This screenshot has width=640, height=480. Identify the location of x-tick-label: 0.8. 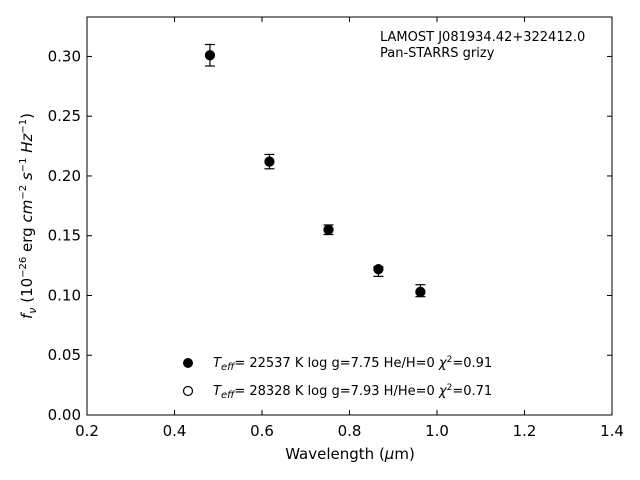
(350, 431).